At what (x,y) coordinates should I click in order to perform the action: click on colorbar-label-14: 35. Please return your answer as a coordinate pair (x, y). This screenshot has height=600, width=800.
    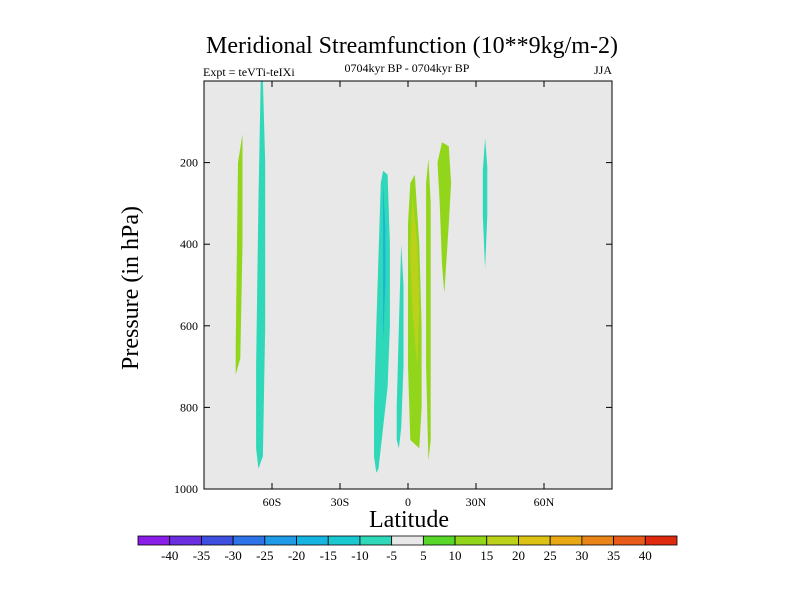
    Looking at the image, I should click on (613, 555).